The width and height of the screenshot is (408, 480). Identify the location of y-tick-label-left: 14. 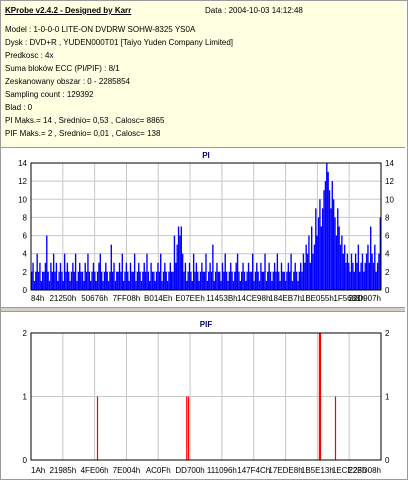
(22, 163).